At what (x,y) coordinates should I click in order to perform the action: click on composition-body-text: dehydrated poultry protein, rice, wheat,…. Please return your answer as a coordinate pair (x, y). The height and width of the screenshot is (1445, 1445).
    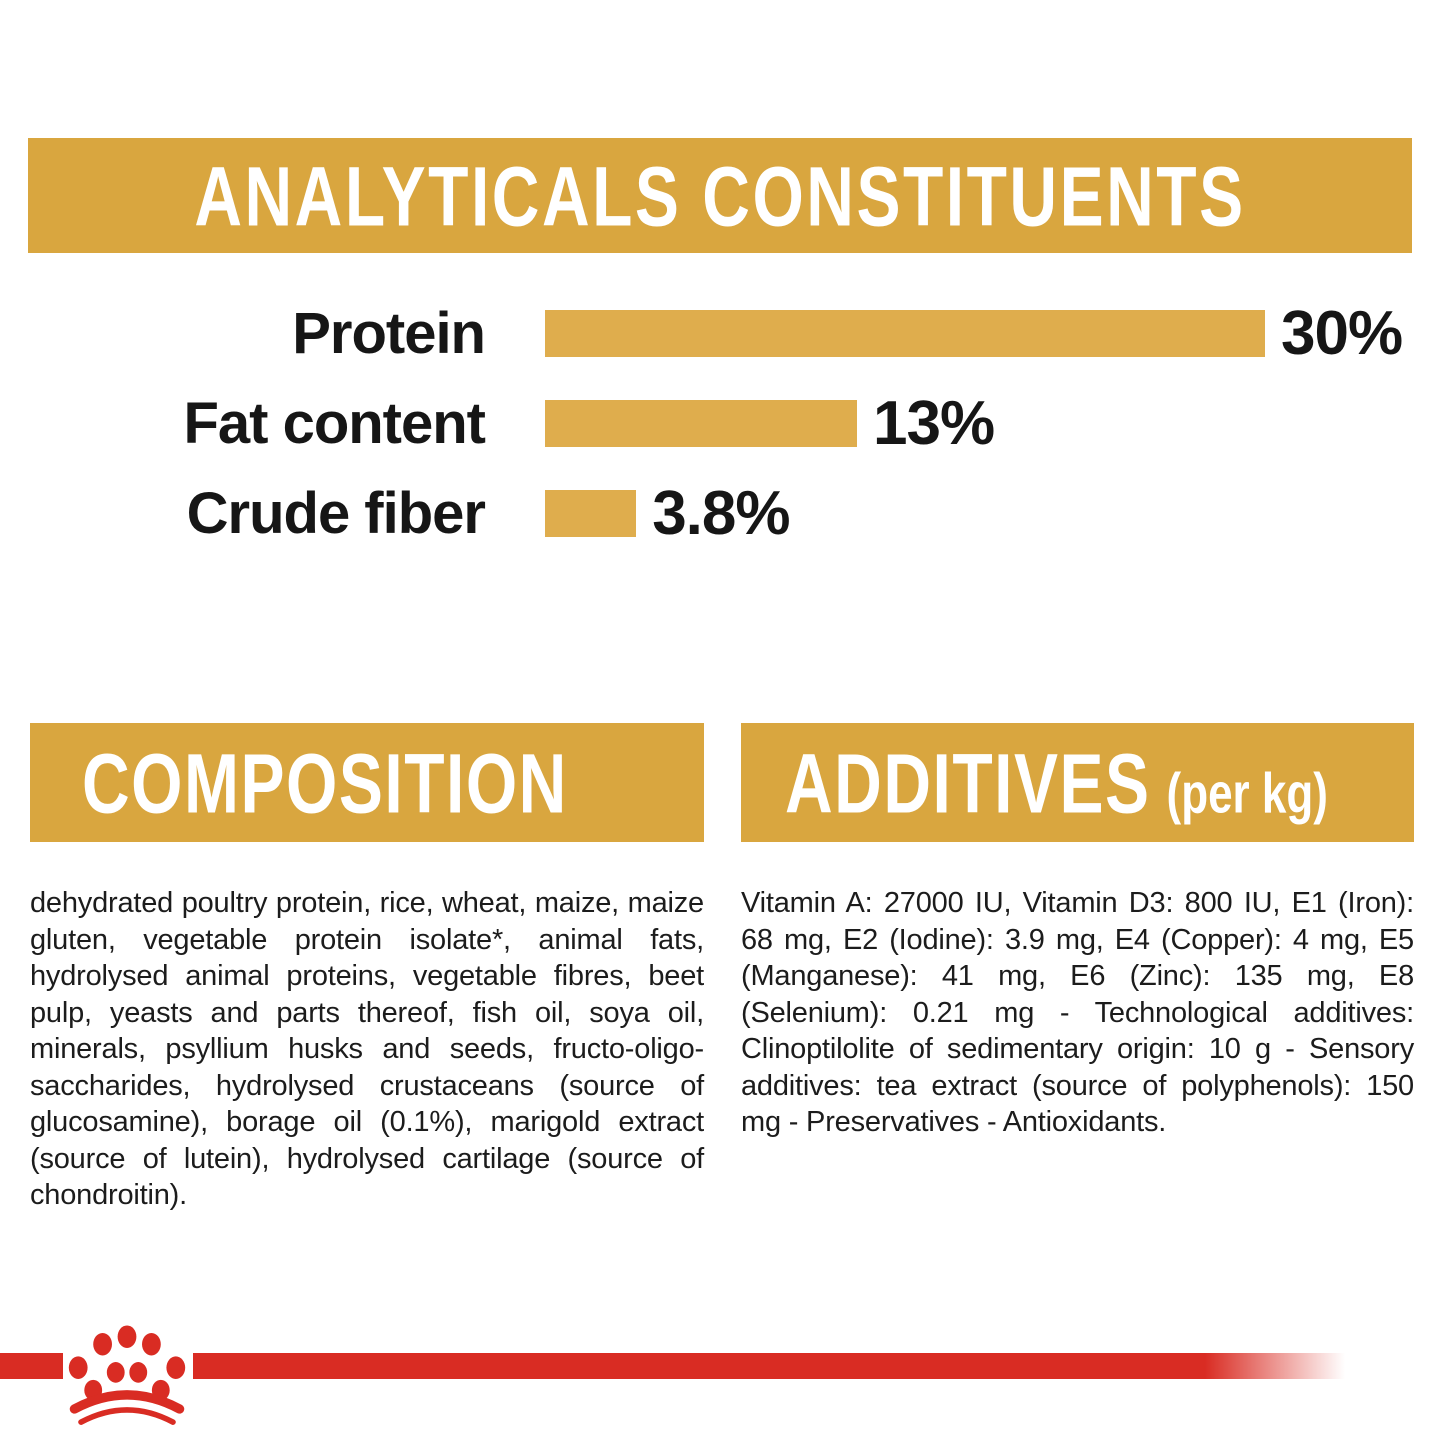
    Looking at the image, I should click on (367, 1049).